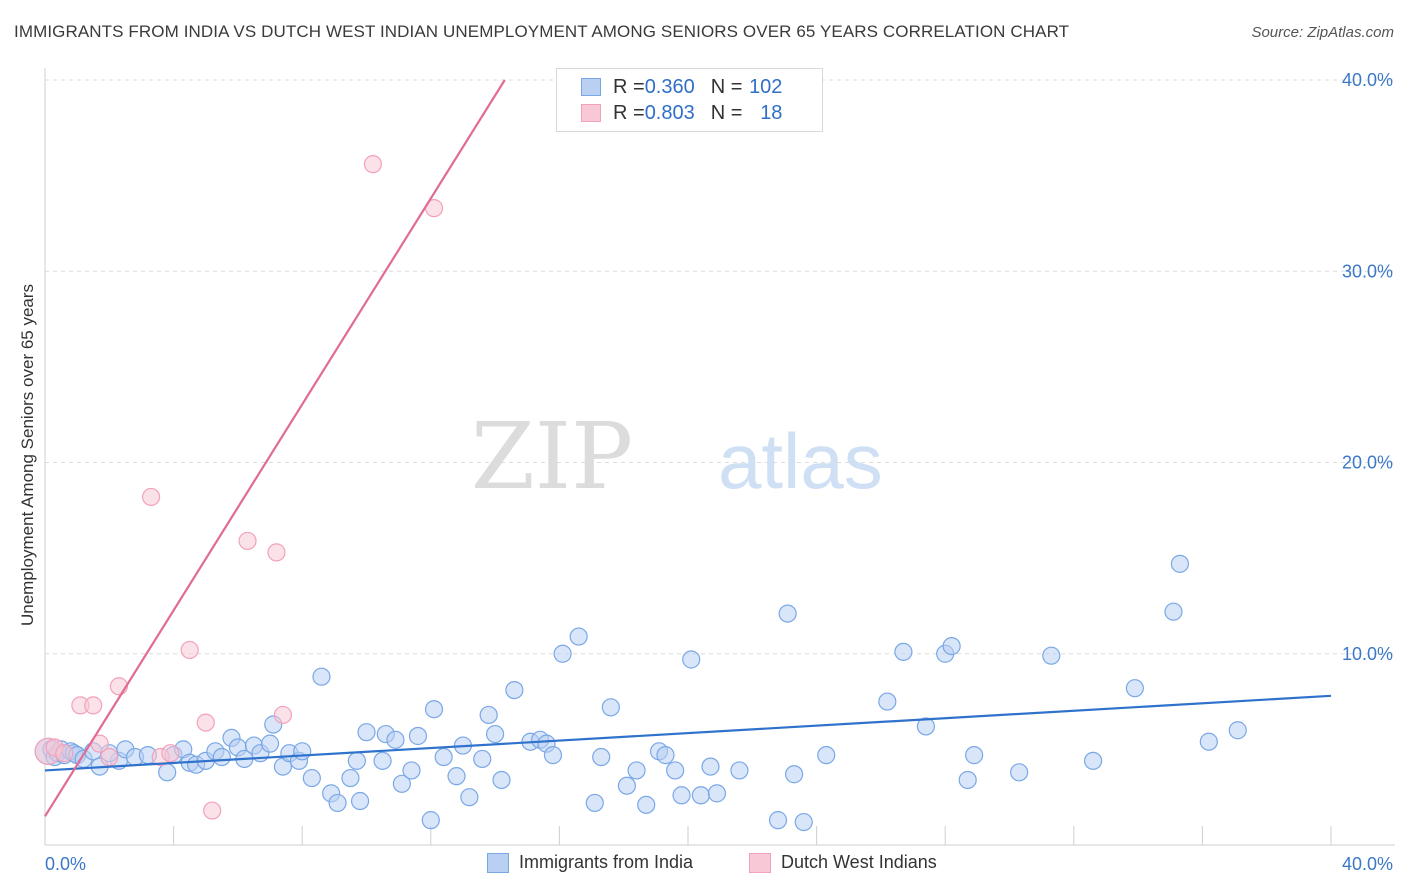  Describe the element at coordinates (1367, 654) in the screenshot. I see `y-tick-label: 10.0%` at that location.